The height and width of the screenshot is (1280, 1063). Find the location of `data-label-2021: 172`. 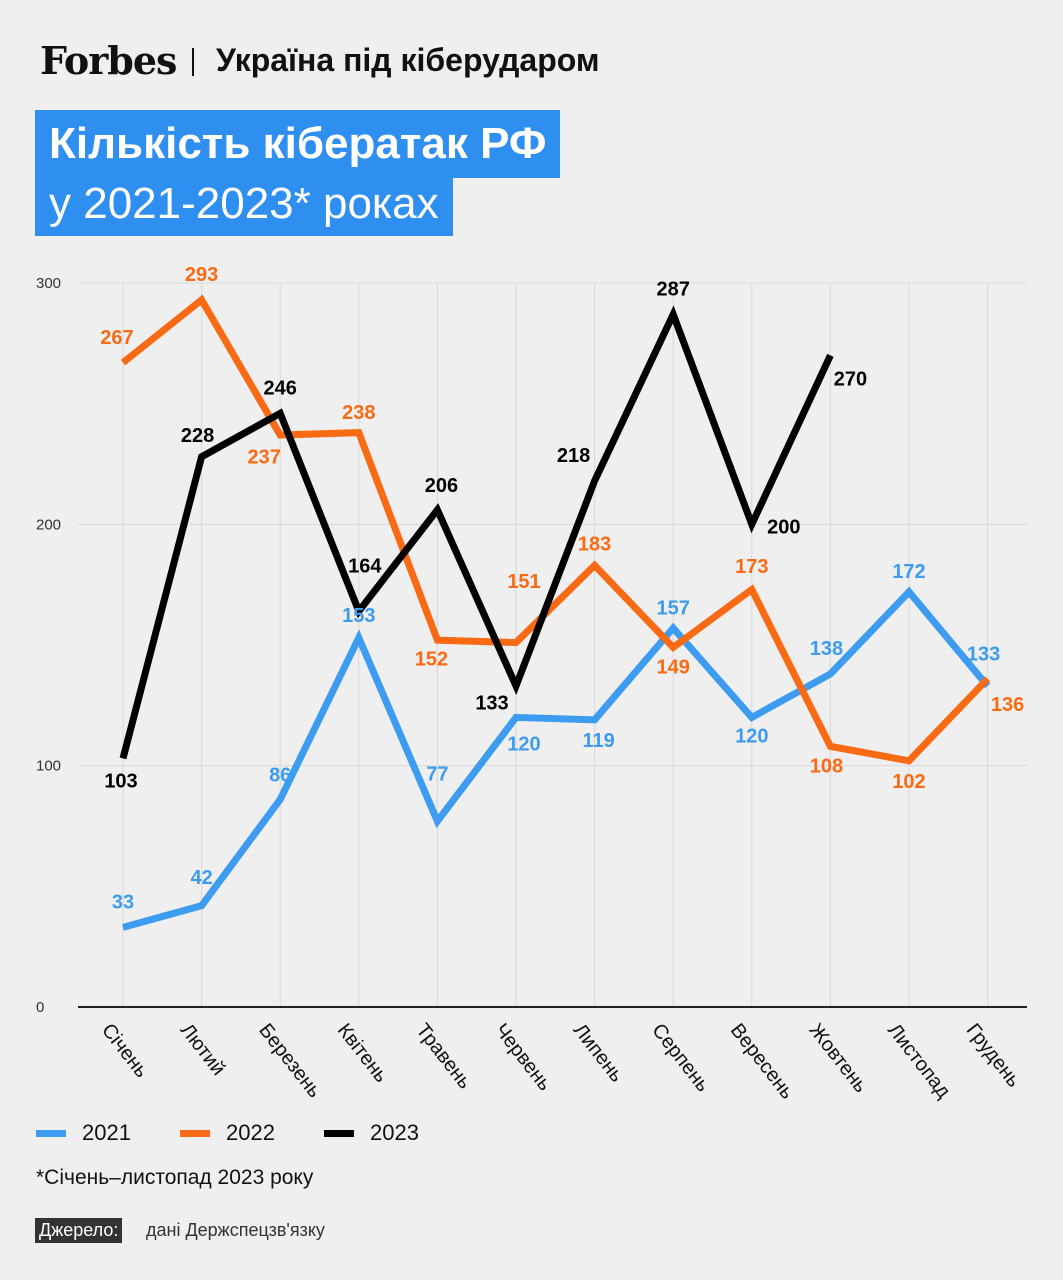

data-label-2021: 172 is located at coordinates (908, 572).